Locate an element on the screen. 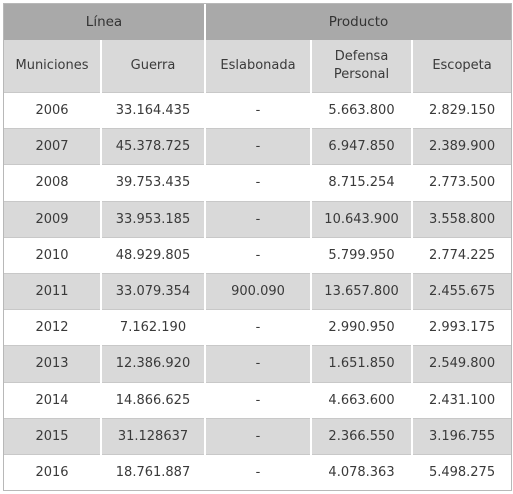 The image size is (513, 494). table-row: 2014 14.866.625-4.663.600 2.431.100 is located at coordinates (258, 400).